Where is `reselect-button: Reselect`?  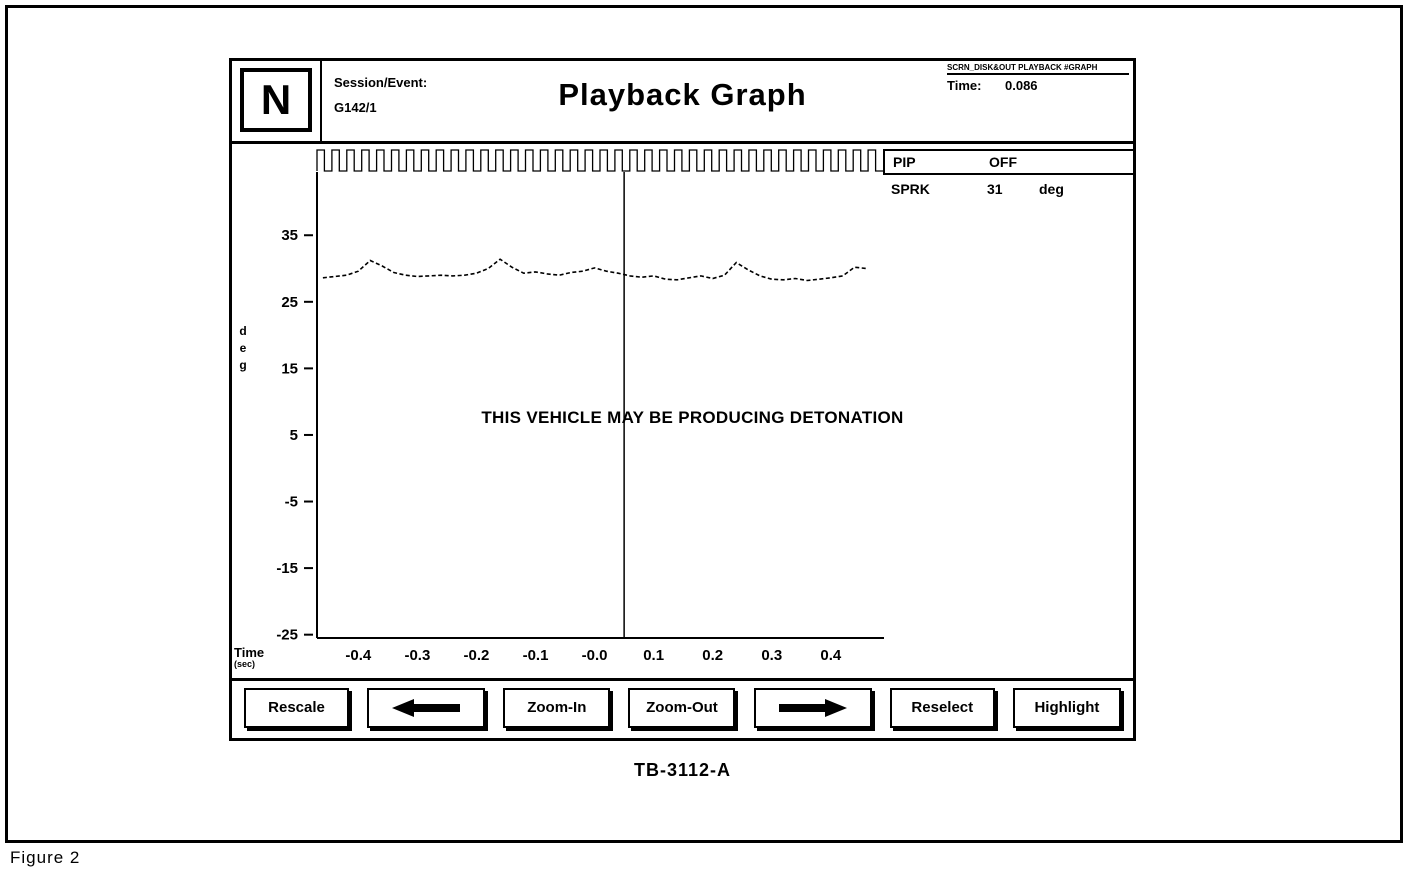
reselect-button: Reselect is located at coordinates (942, 707).